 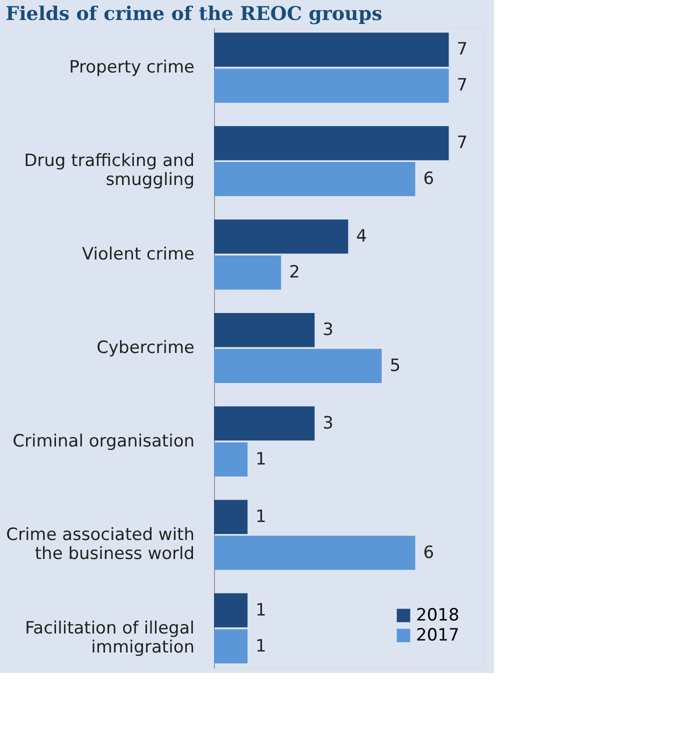 I want to click on legend-label: 2018, so click(x=438, y=616).